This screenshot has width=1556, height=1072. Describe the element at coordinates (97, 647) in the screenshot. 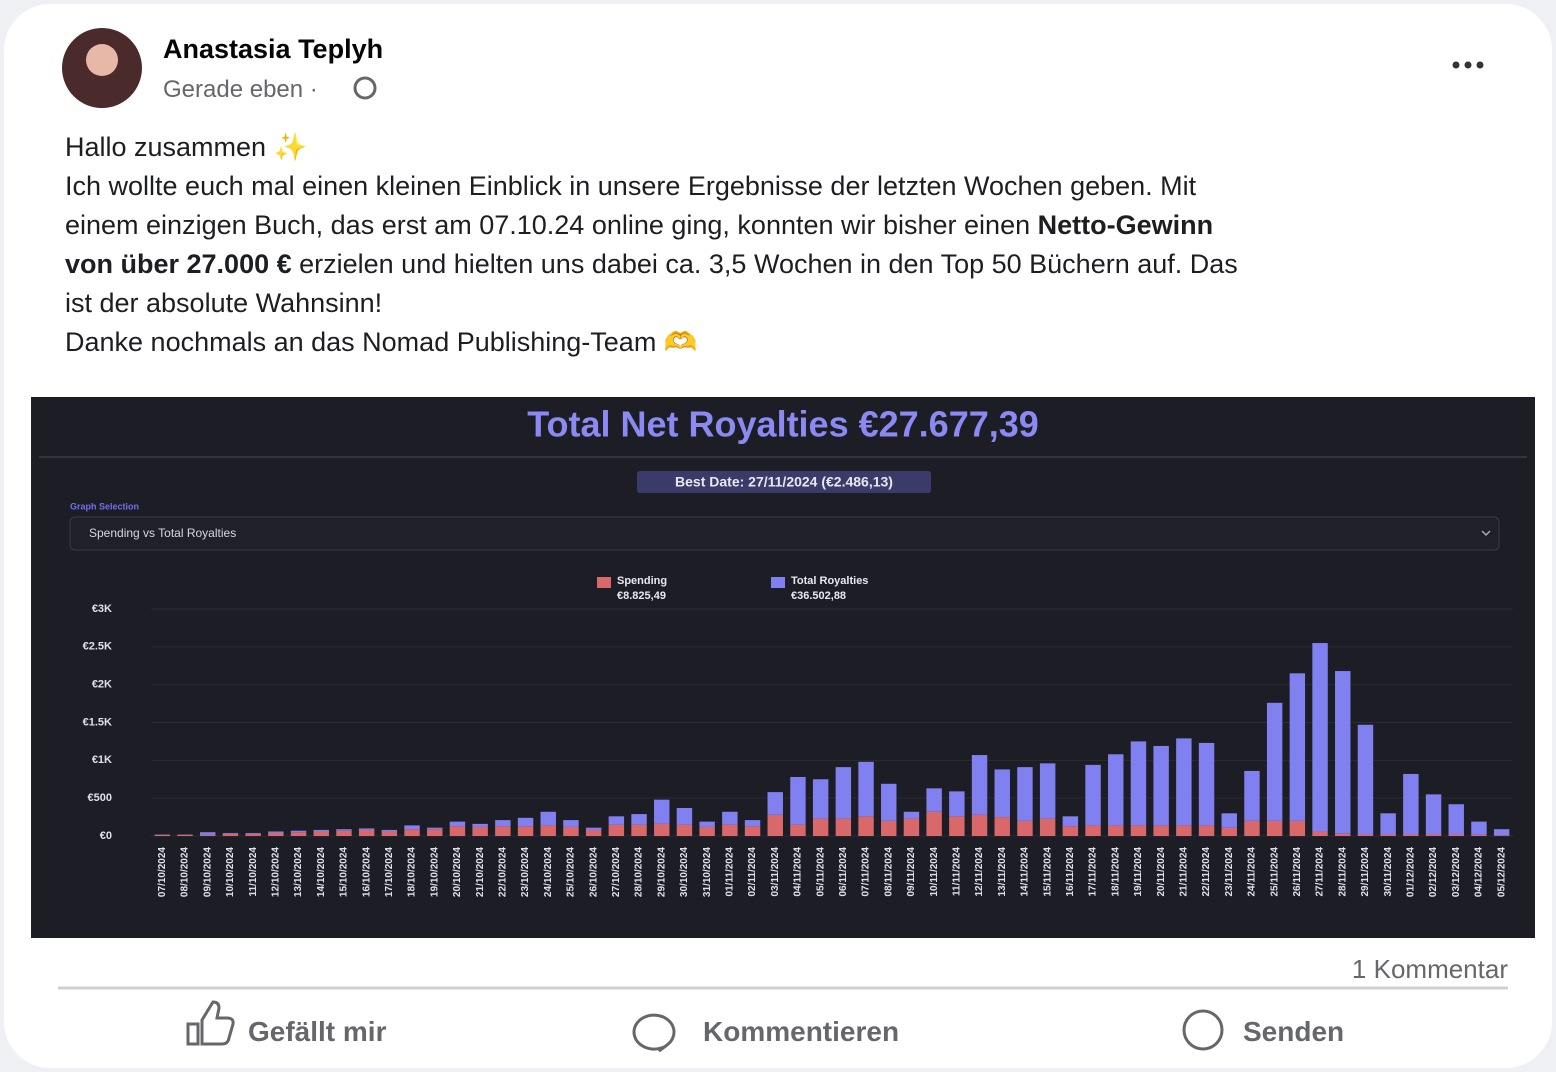

I see `y-tick-label: €2.5K` at that location.